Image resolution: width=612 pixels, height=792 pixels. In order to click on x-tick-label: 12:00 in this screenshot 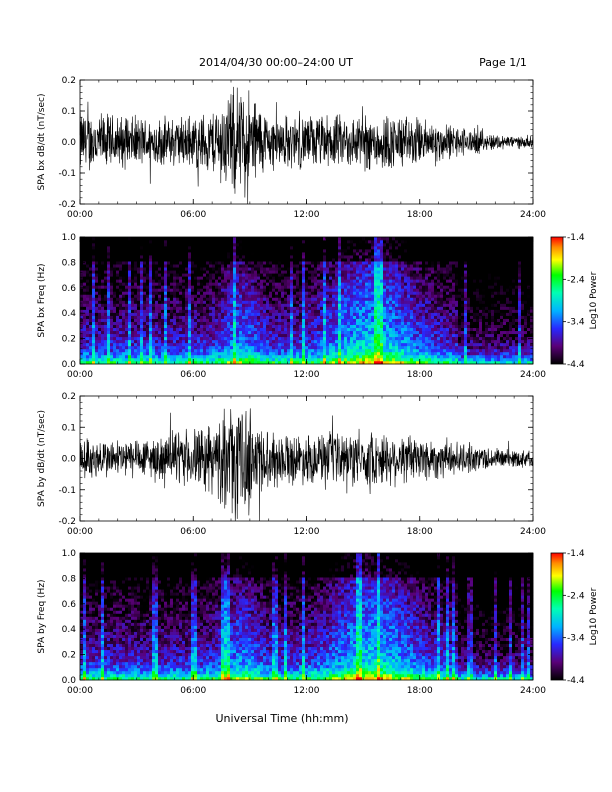, I will do `click(307, 215)`.